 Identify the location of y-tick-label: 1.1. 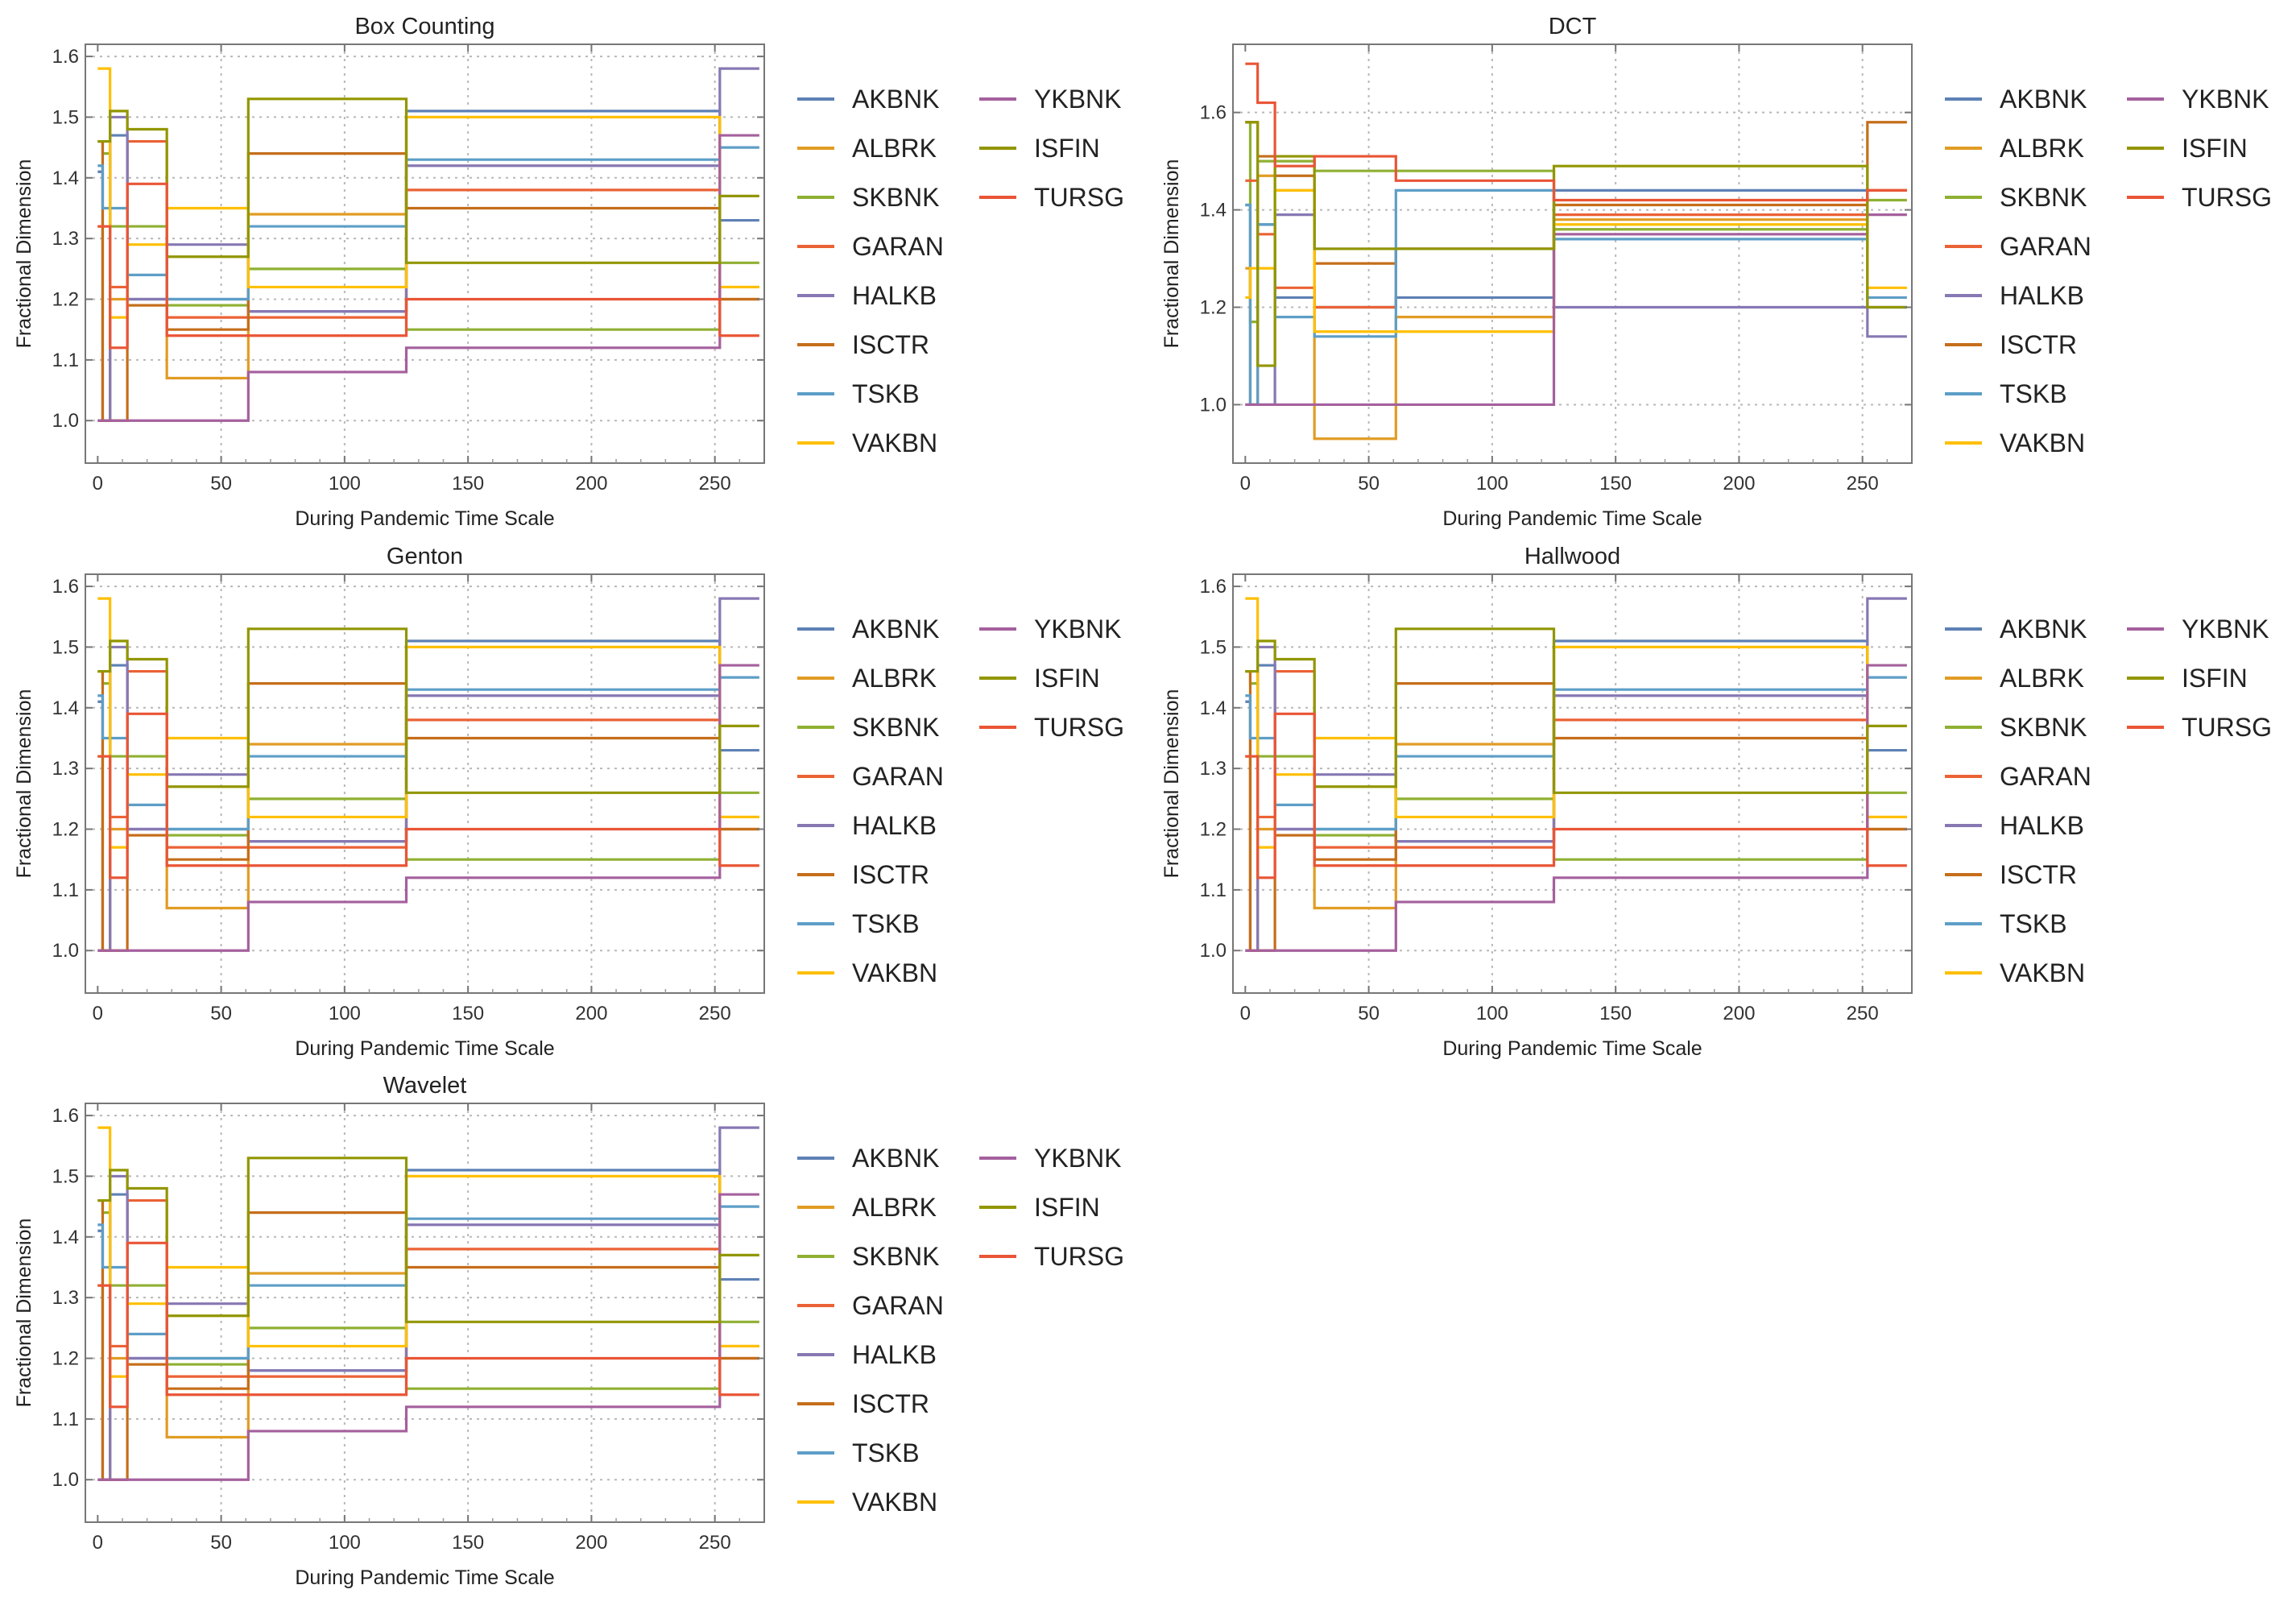
(65, 890).